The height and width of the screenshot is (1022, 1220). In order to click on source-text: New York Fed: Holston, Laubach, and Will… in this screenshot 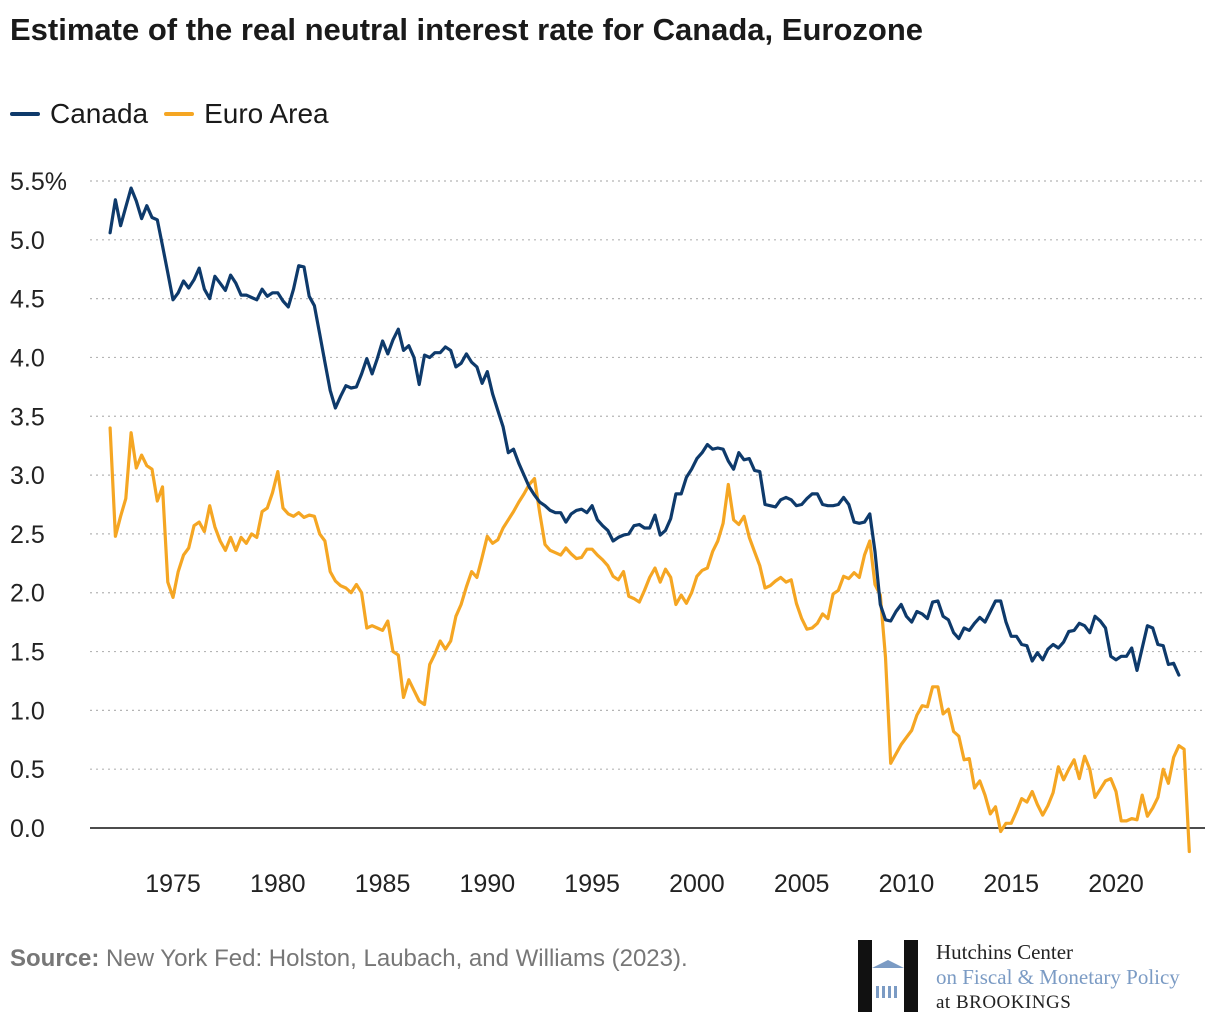, I will do `click(397, 958)`.